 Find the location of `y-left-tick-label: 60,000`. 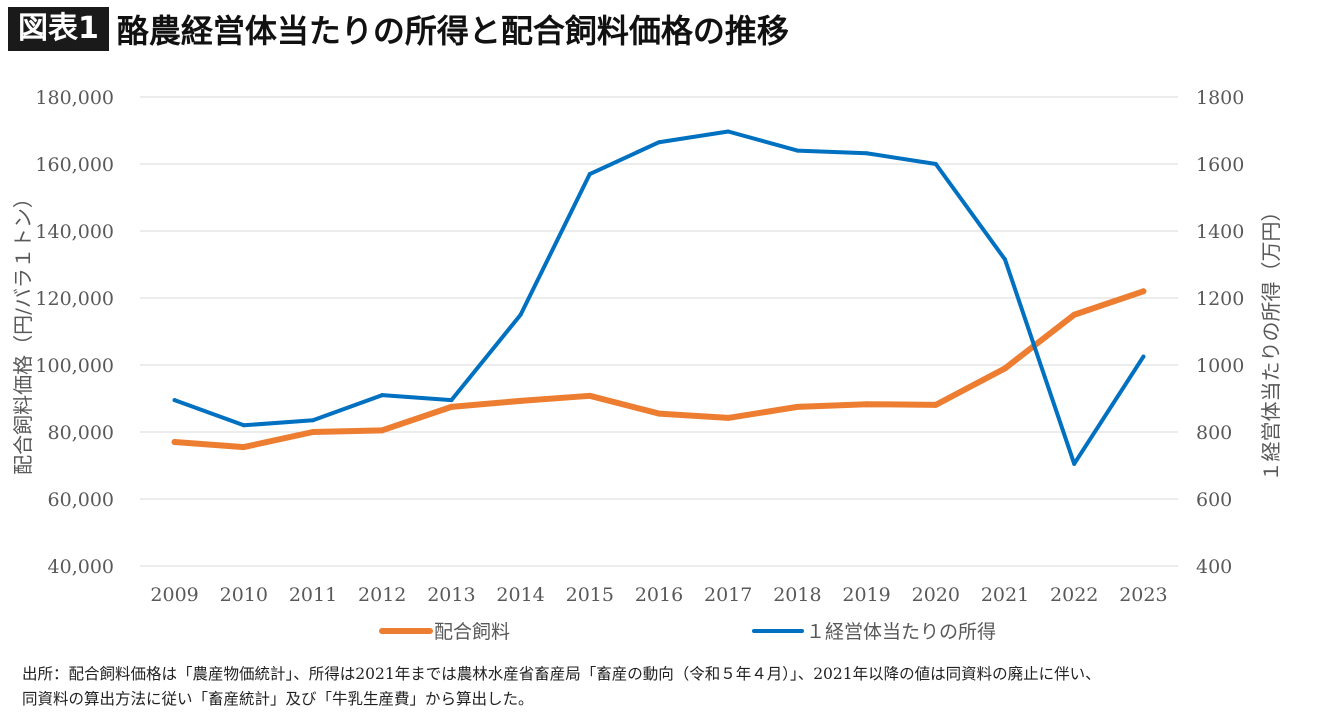

y-left-tick-label: 60,000 is located at coordinates (81, 500).